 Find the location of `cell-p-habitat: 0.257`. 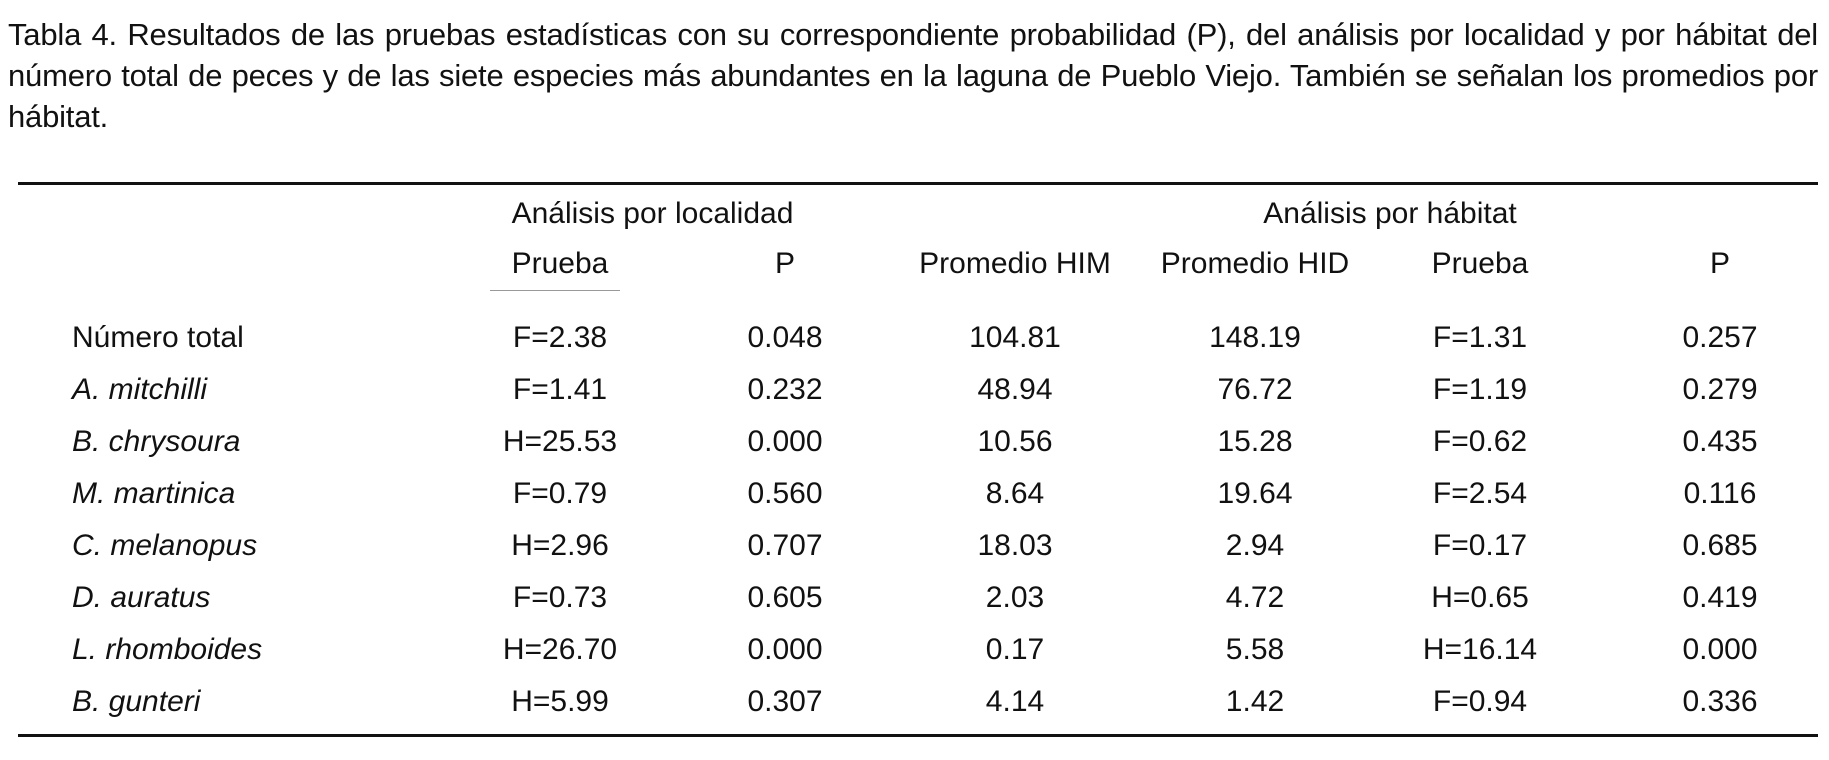

cell-p-habitat: 0.257 is located at coordinates (1720, 337).